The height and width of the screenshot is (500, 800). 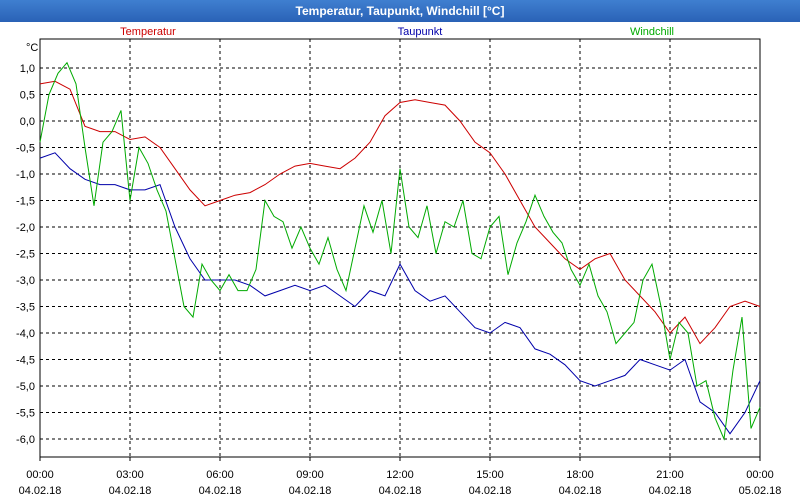 What do you see at coordinates (25, 361) in the screenshot?
I see `y-tick-label: -4,5` at bounding box center [25, 361].